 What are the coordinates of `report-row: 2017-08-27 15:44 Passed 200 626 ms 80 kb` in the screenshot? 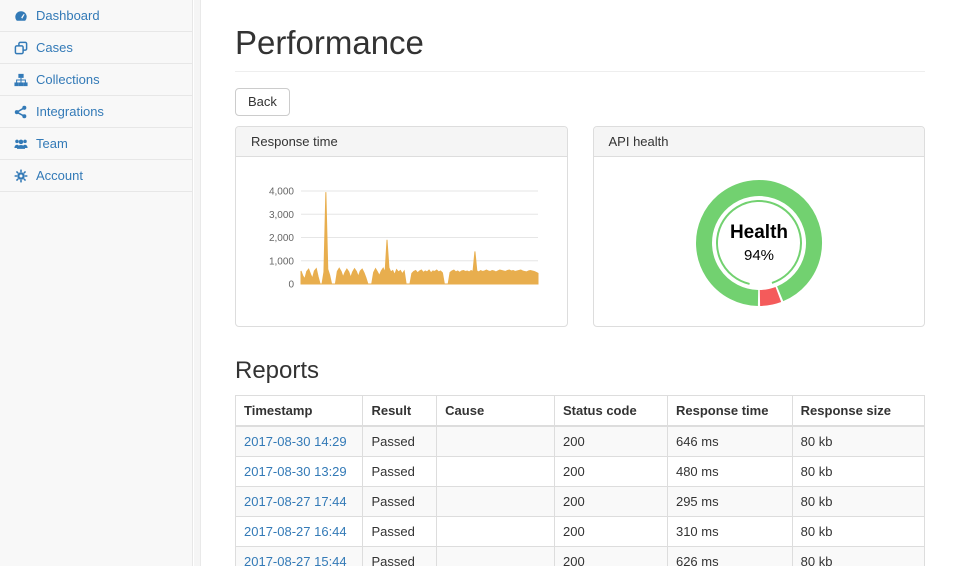 It's located at (580, 555).